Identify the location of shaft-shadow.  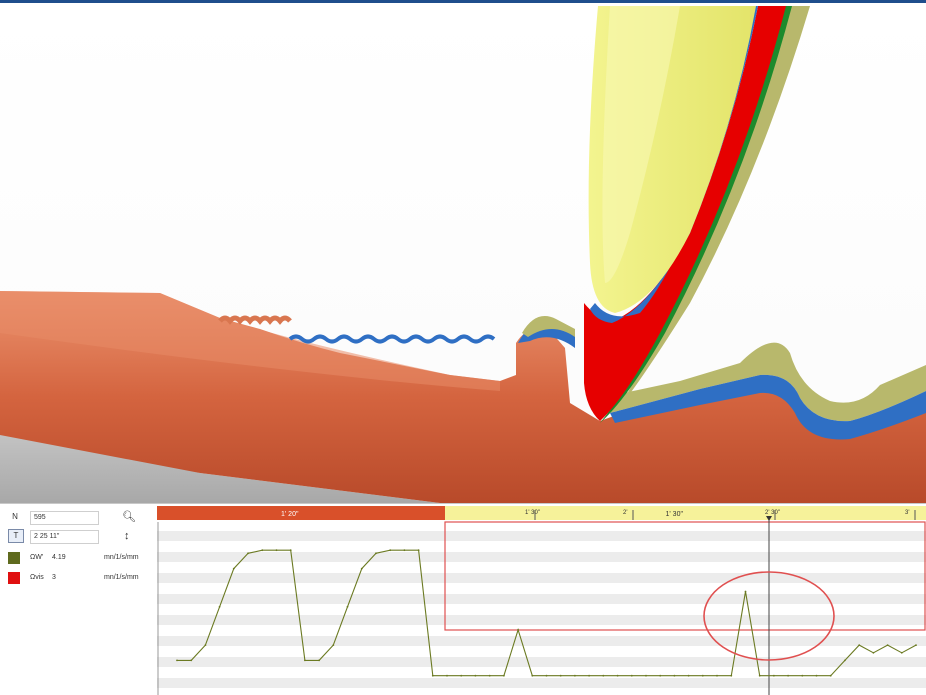
(220, 462).